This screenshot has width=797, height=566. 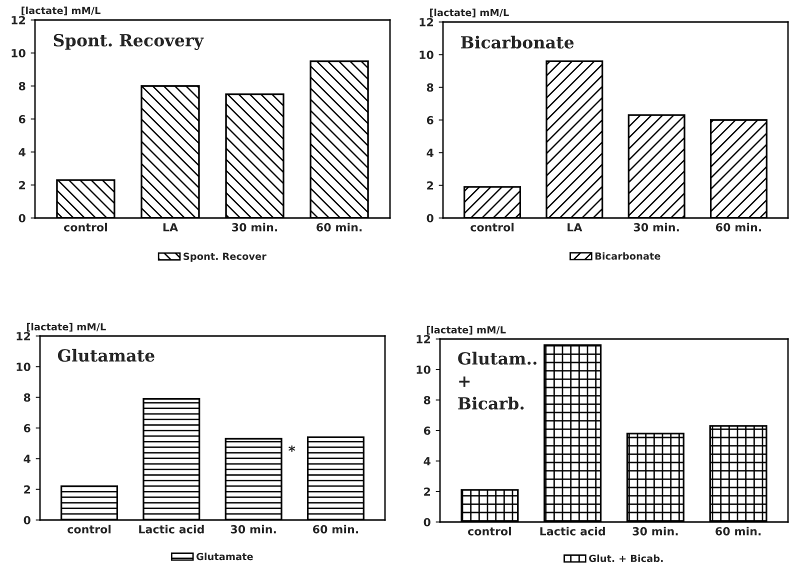 I want to click on text: Spont. Recovery, so click(x=129, y=42).